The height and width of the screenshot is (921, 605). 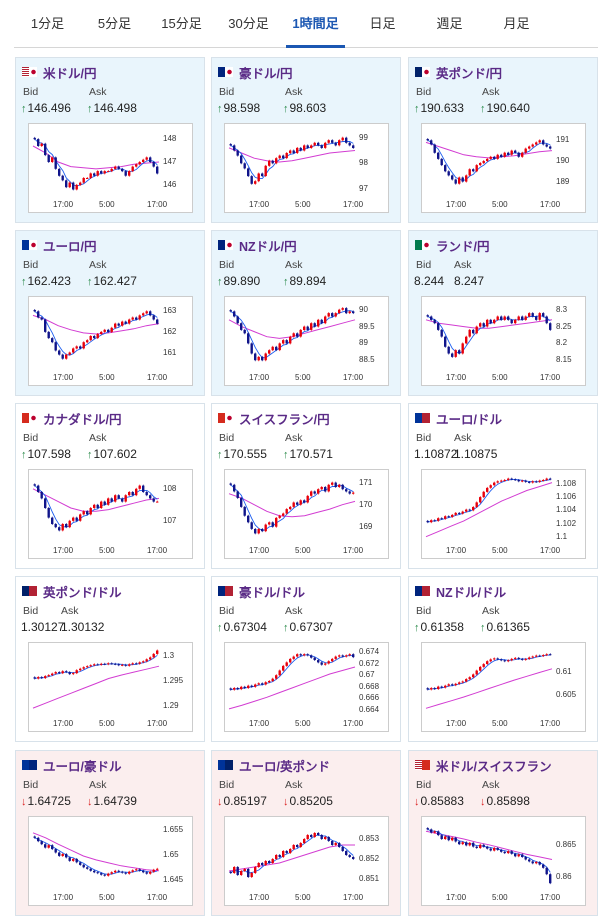 I want to click on price-chart: 1.108 1.106 1.104 1.102 1.1 17:00 5:00 17:00, so click(x=503, y=514).